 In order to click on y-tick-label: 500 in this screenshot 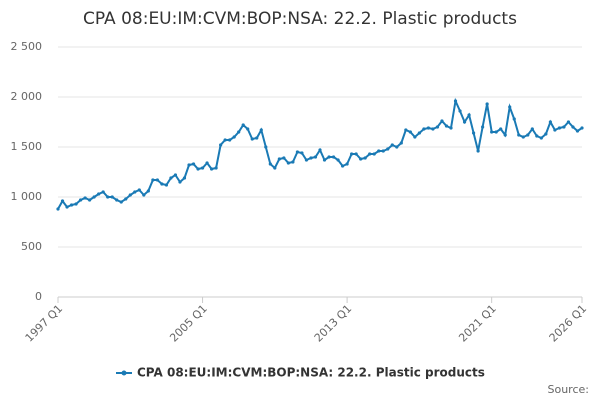, I will do `click(31, 246)`.